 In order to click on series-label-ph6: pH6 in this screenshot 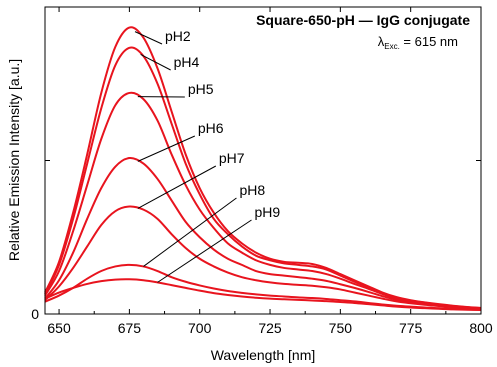, I will do `click(211, 128)`.